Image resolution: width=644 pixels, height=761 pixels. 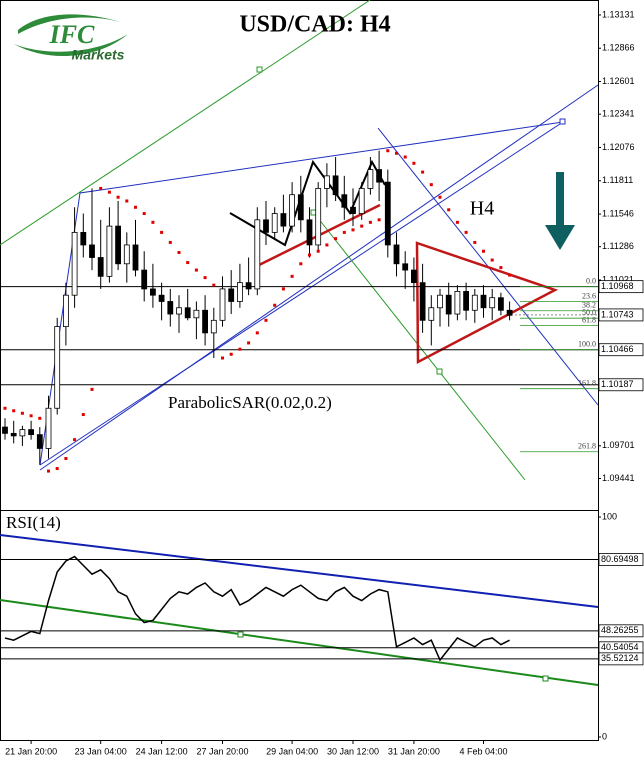 I want to click on x-tick-label: 21 Jan 20:00, so click(x=31, y=751).